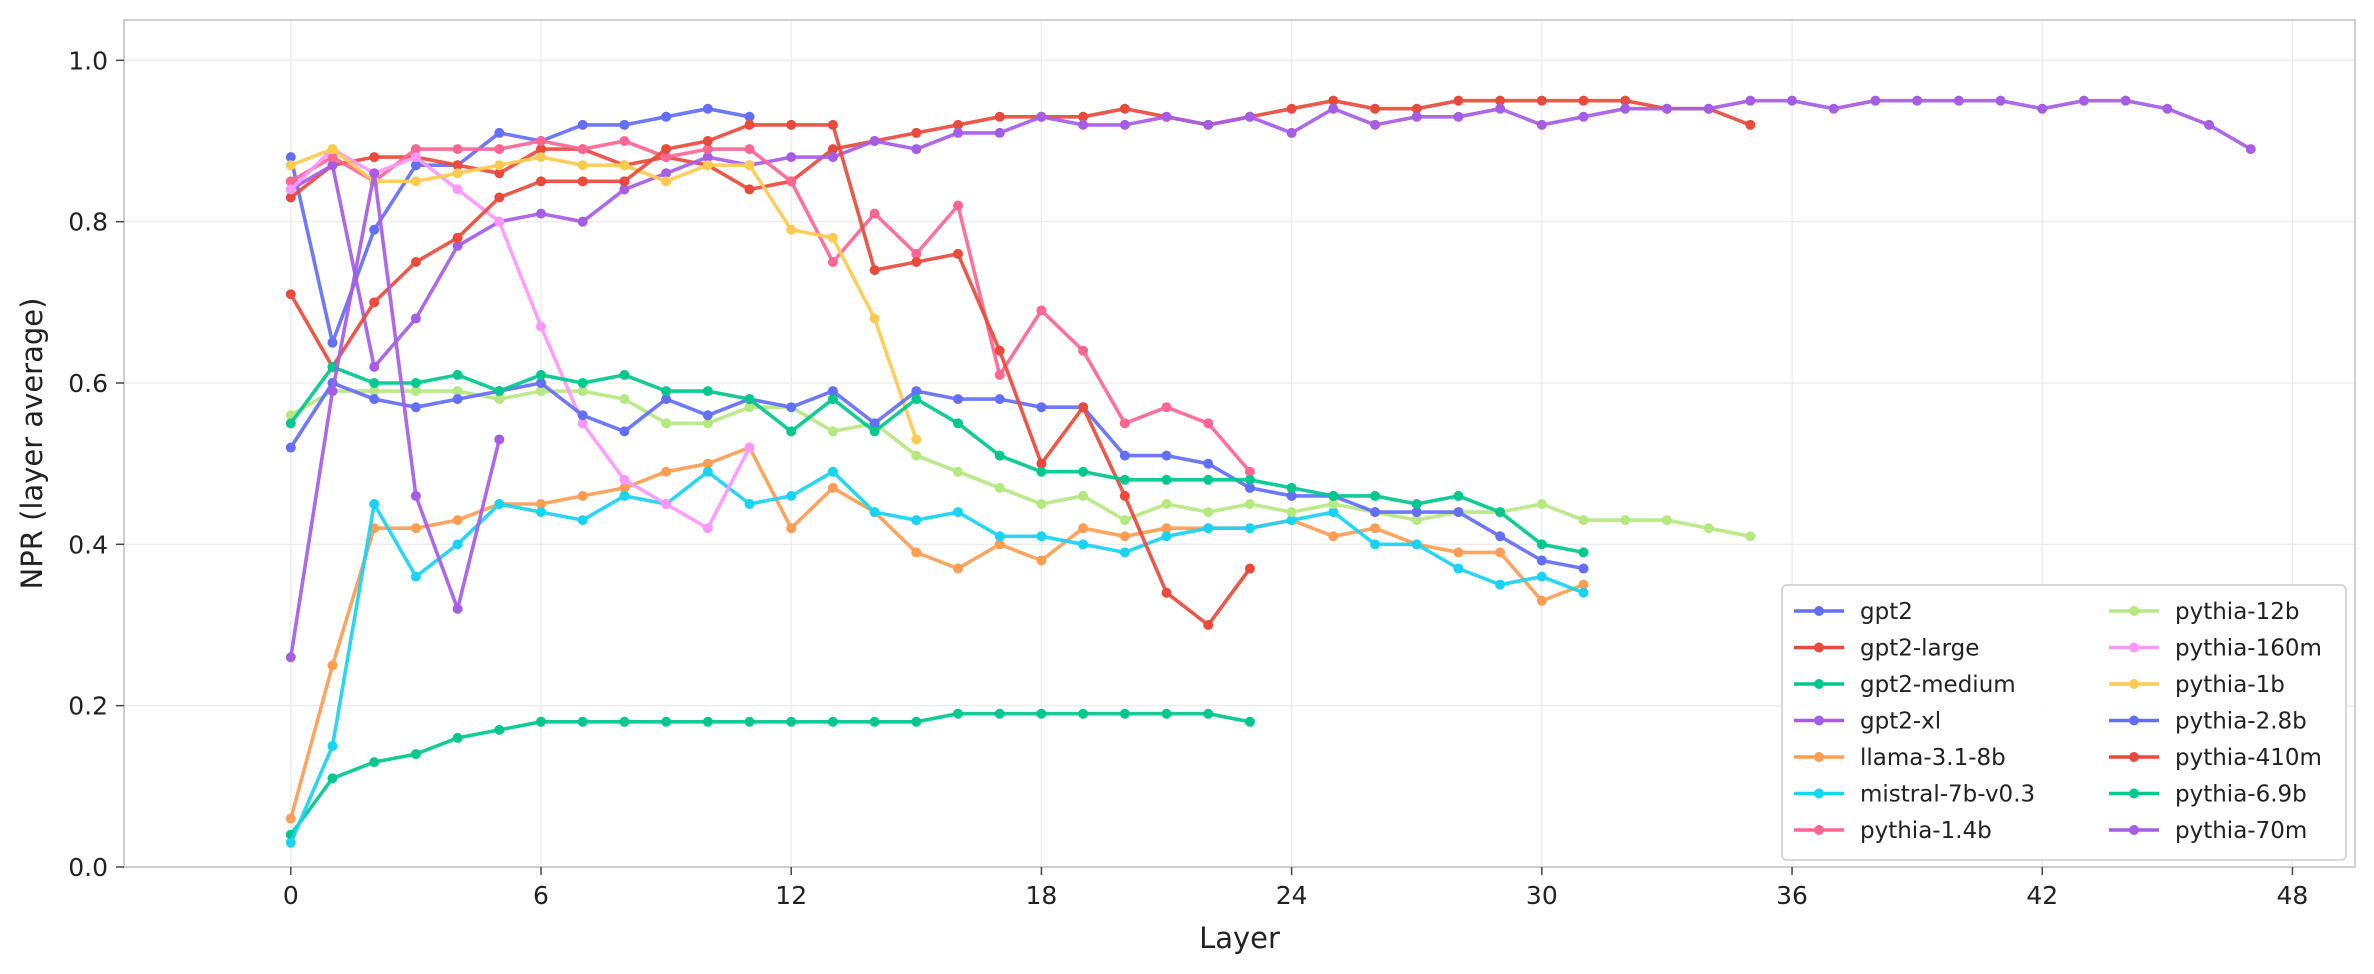 The image size is (2374, 974). What do you see at coordinates (88, 706) in the screenshot?
I see `y-tick-label: 0.2` at bounding box center [88, 706].